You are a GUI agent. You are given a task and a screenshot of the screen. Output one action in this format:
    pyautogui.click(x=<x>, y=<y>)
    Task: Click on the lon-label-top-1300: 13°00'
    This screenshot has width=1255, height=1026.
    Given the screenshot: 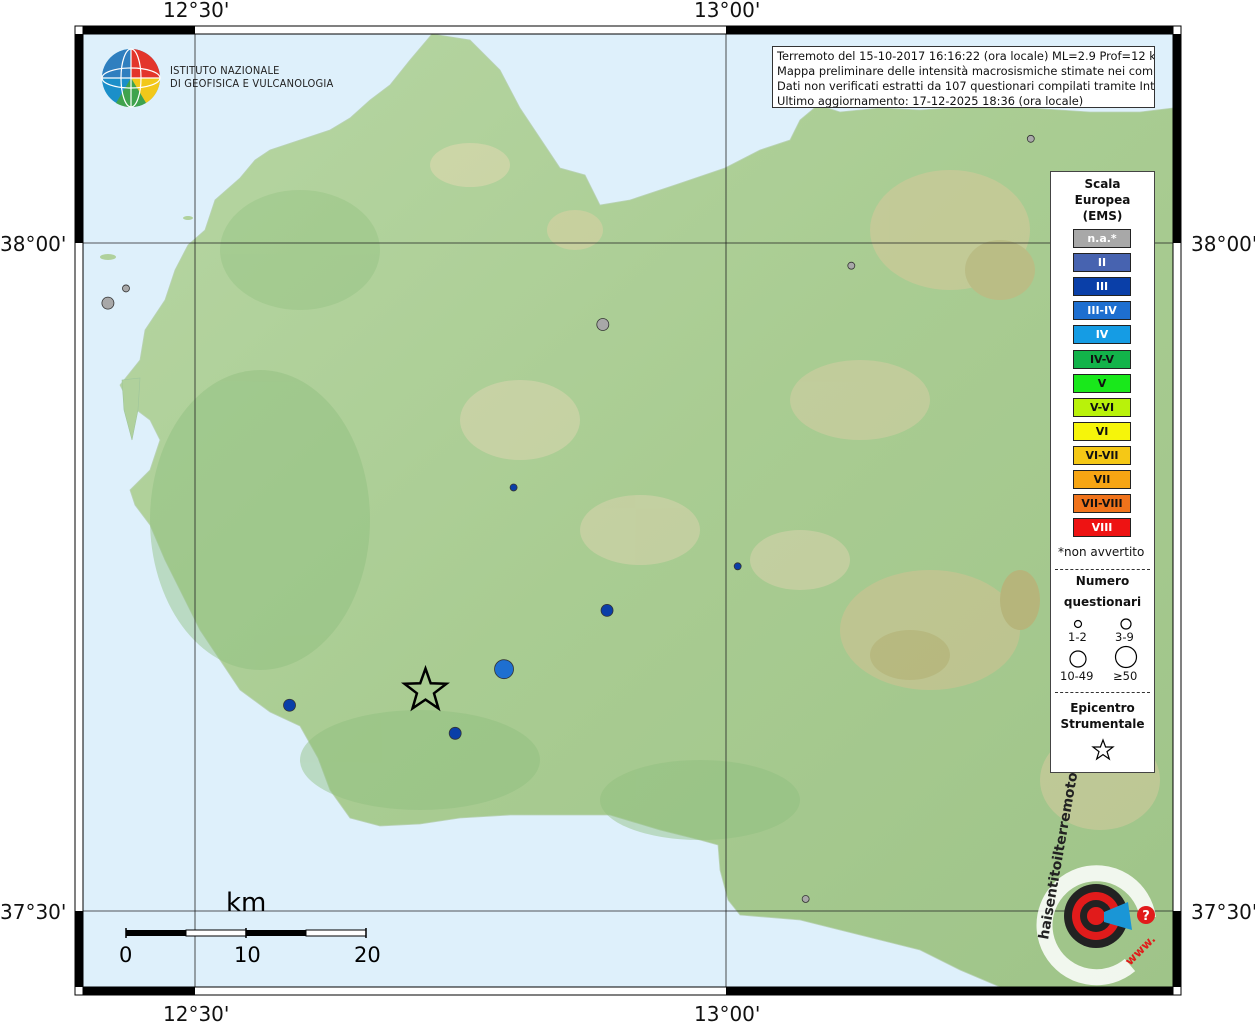 What is the action you would take?
    pyautogui.click(x=727, y=11)
    